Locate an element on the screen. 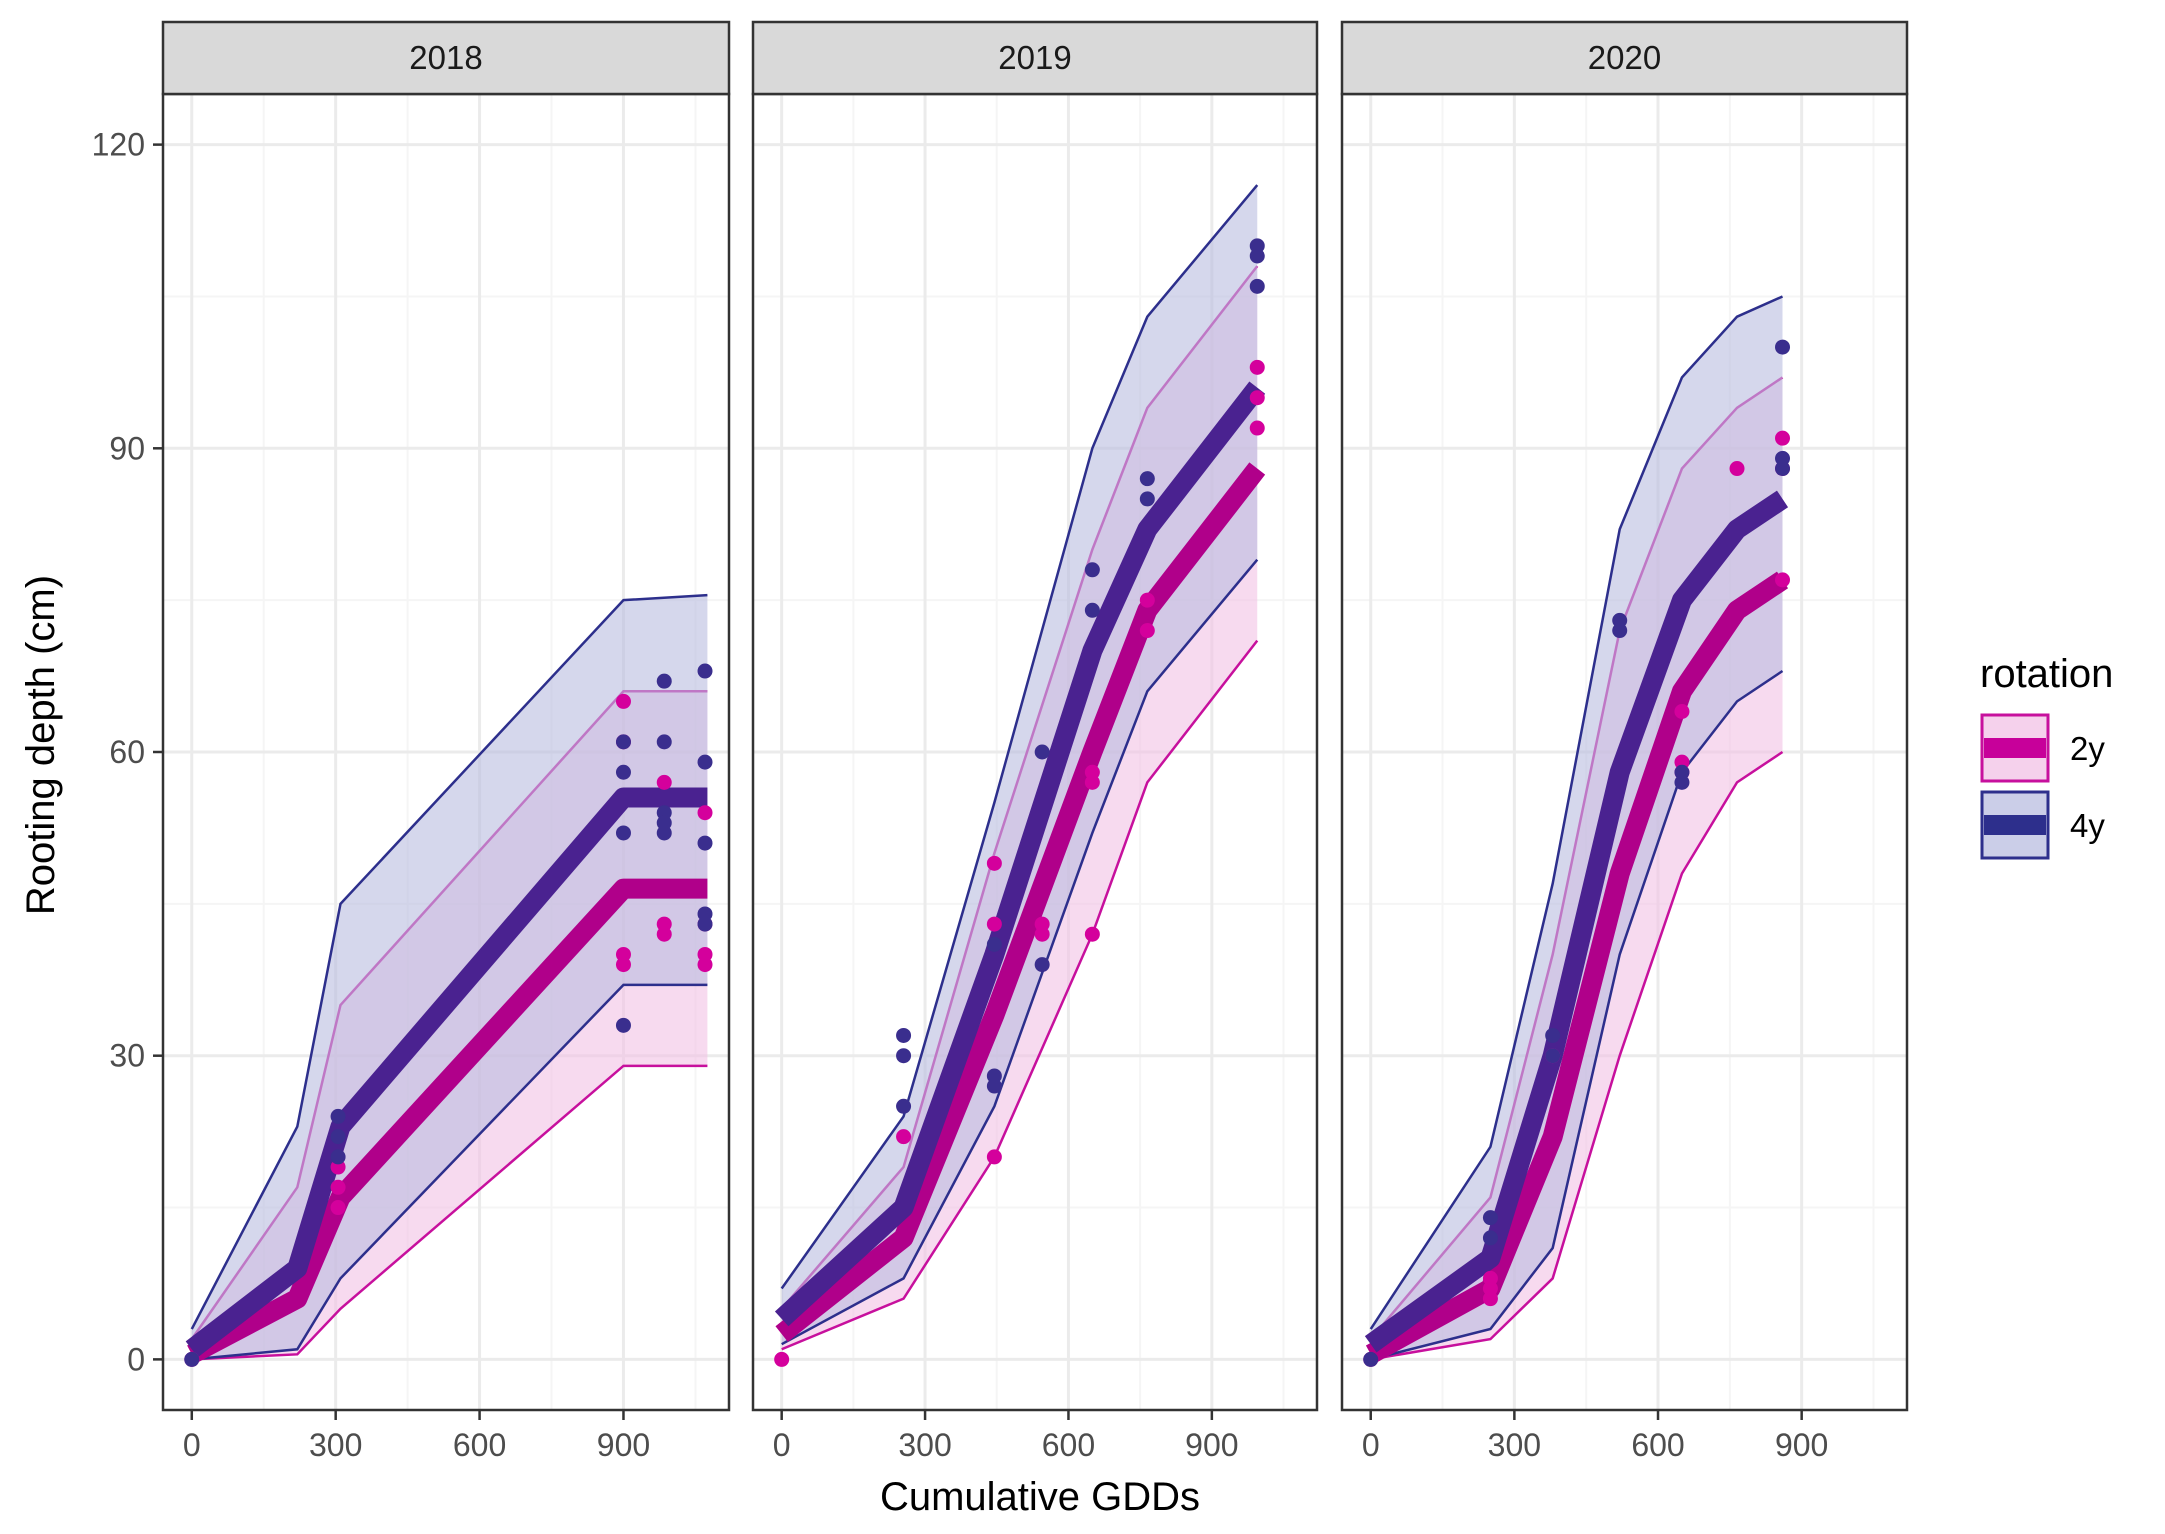  ribbon-lower-4y is located at coordinates (1577, 1015).